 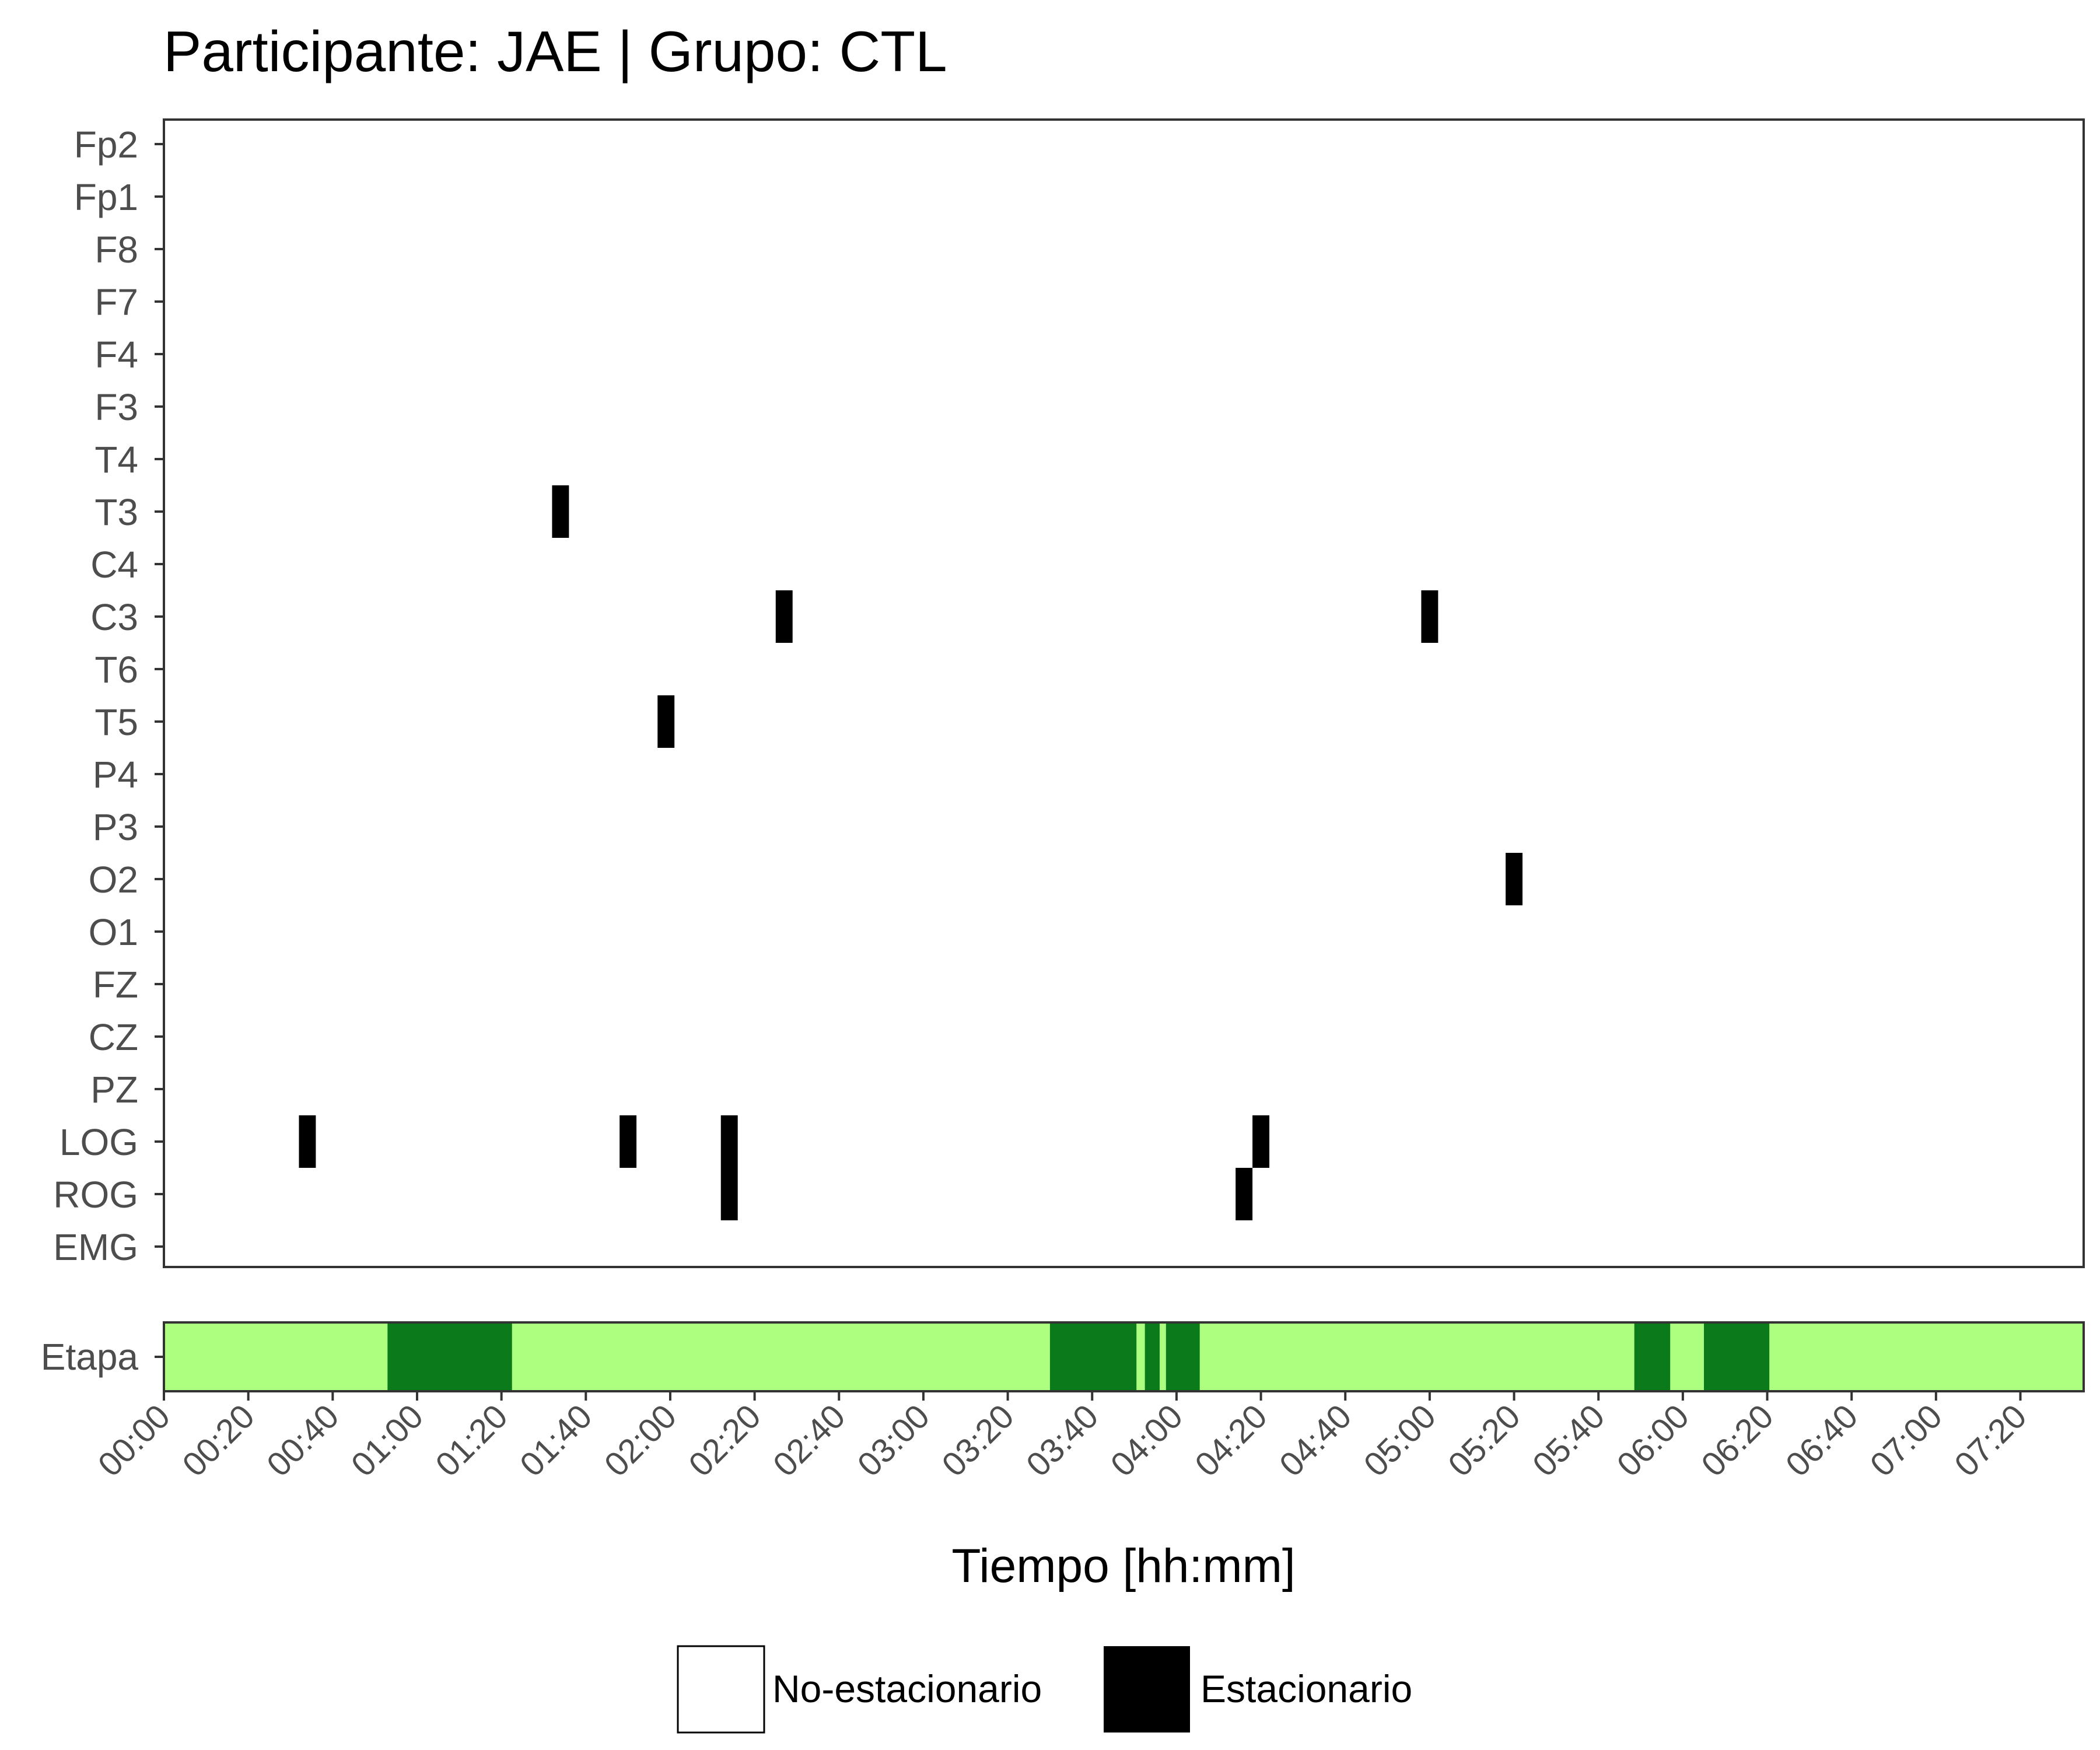 What do you see at coordinates (116, 670) in the screenshot?
I see `channel-label-t6: T6` at bounding box center [116, 670].